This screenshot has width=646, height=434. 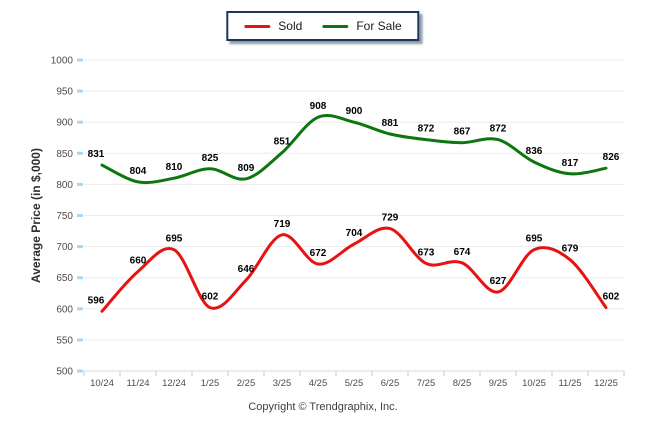 What do you see at coordinates (606, 383) in the screenshot?
I see `svg-text: 12/25` at bounding box center [606, 383].